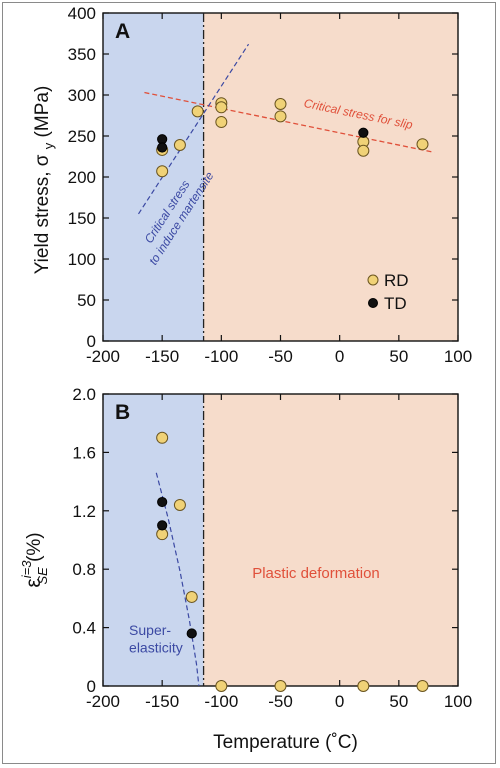 This screenshot has height=768, width=500. Describe the element at coordinates (42, 114) in the screenshot. I see `panel-a-y-axis-label-unit: (MPa)` at that location.